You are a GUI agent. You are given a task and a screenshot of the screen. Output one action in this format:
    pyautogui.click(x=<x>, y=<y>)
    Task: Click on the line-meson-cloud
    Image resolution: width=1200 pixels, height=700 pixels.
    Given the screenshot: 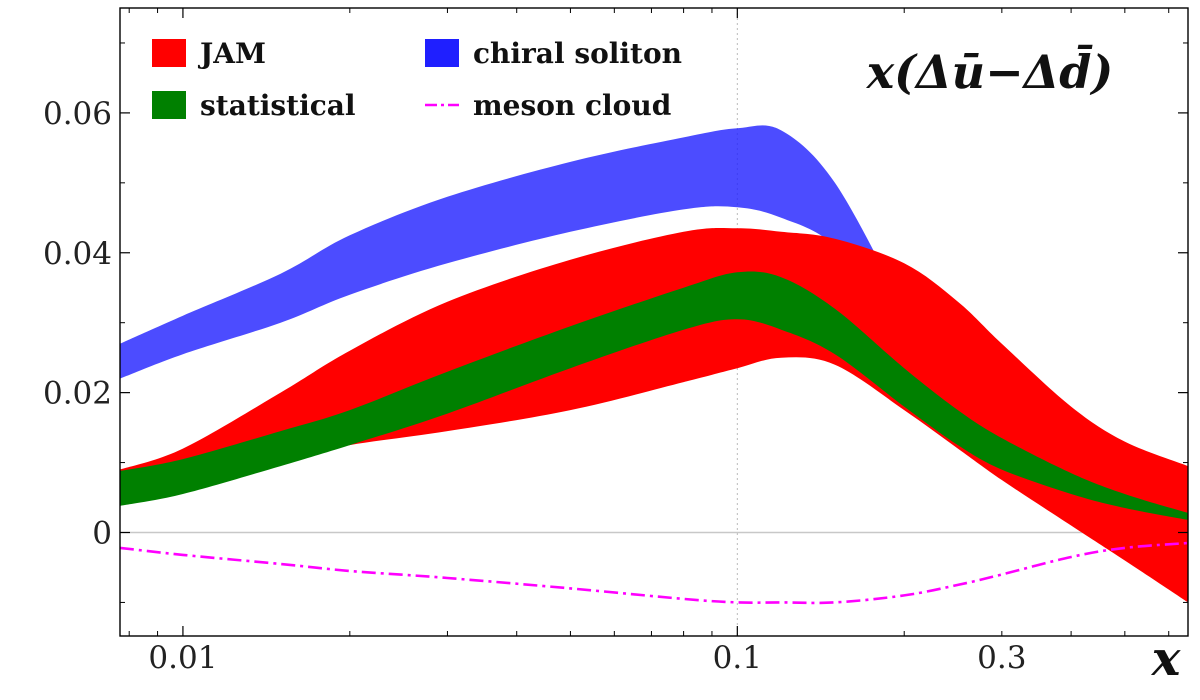 What is the action you would take?
    pyautogui.click(x=654, y=573)
    